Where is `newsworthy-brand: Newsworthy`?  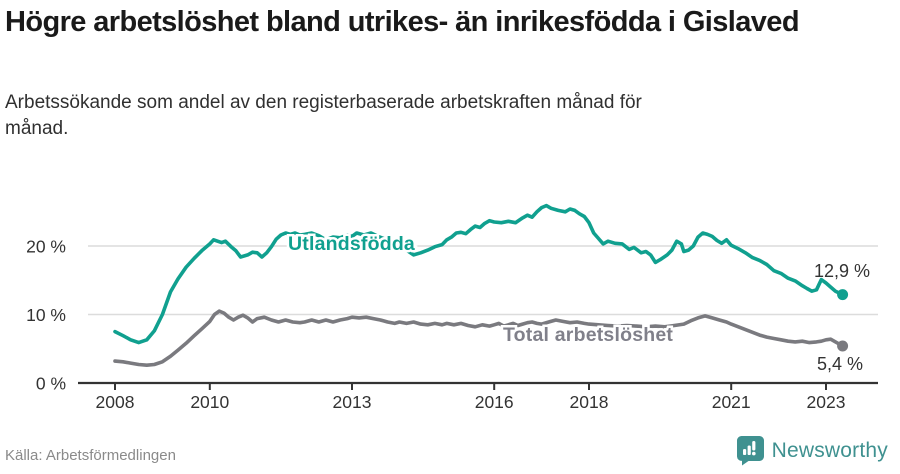
newsworthy-brand: Newsworthy is located at coordinates (812, 450).